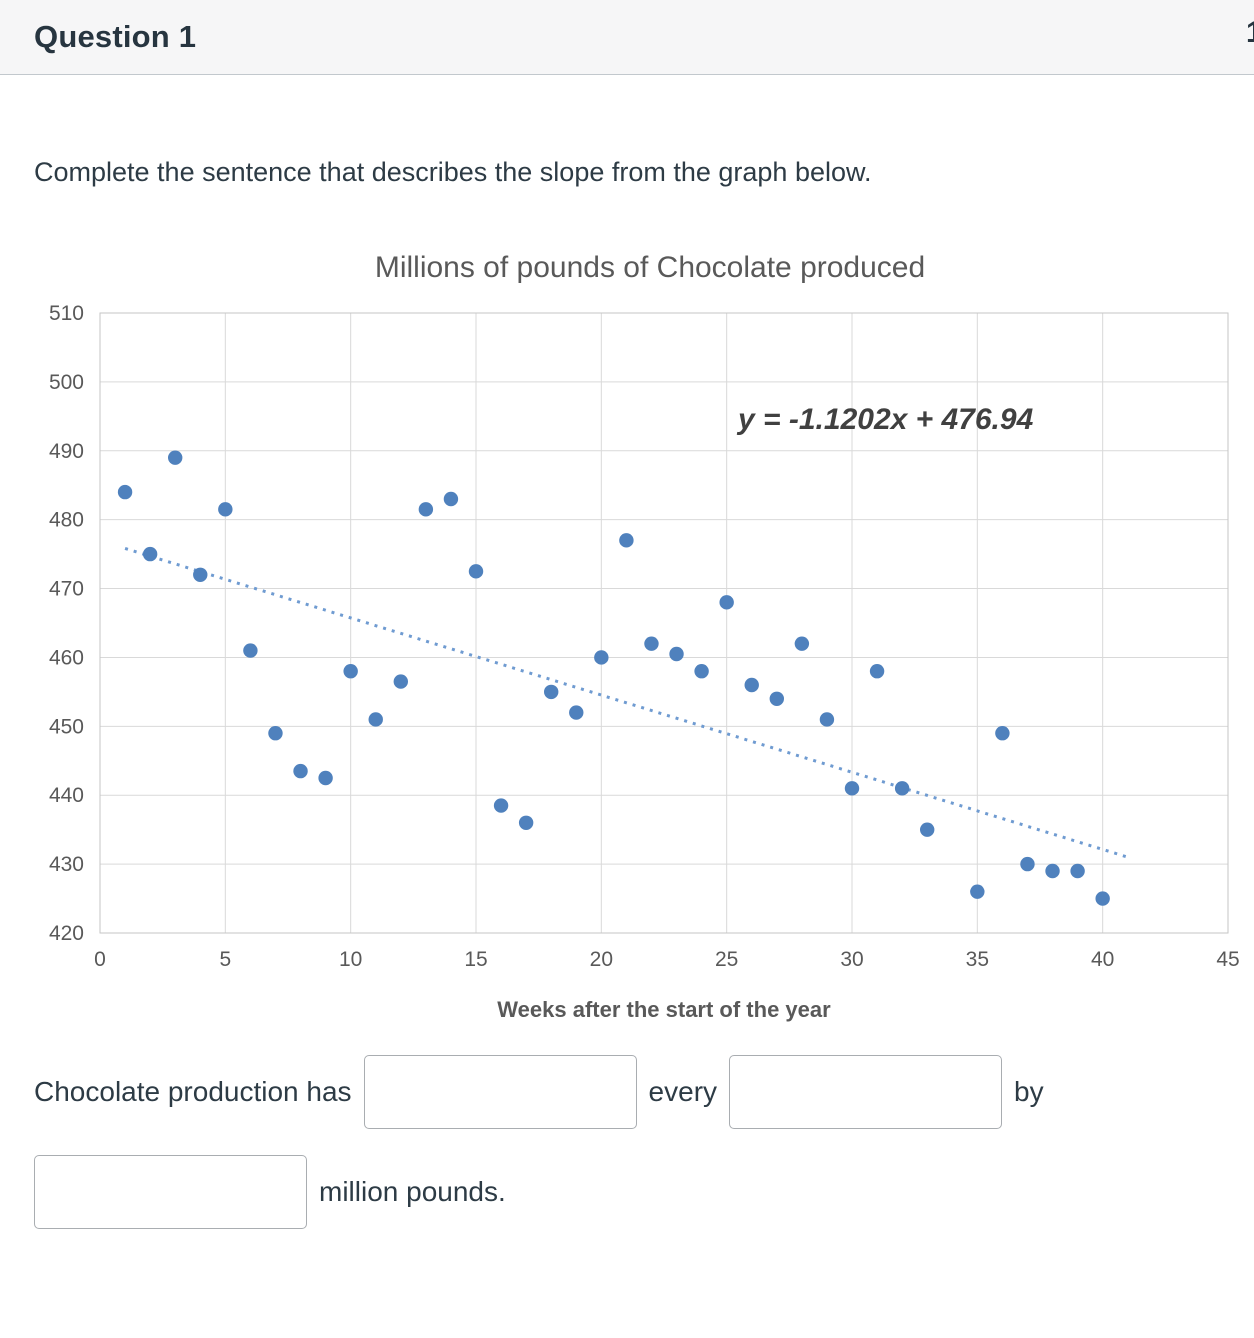  Describe the element at coordinates (885, 419) in the screenshot. I see `trendline-equation: y = -1.1202x + 476.94` at that location.